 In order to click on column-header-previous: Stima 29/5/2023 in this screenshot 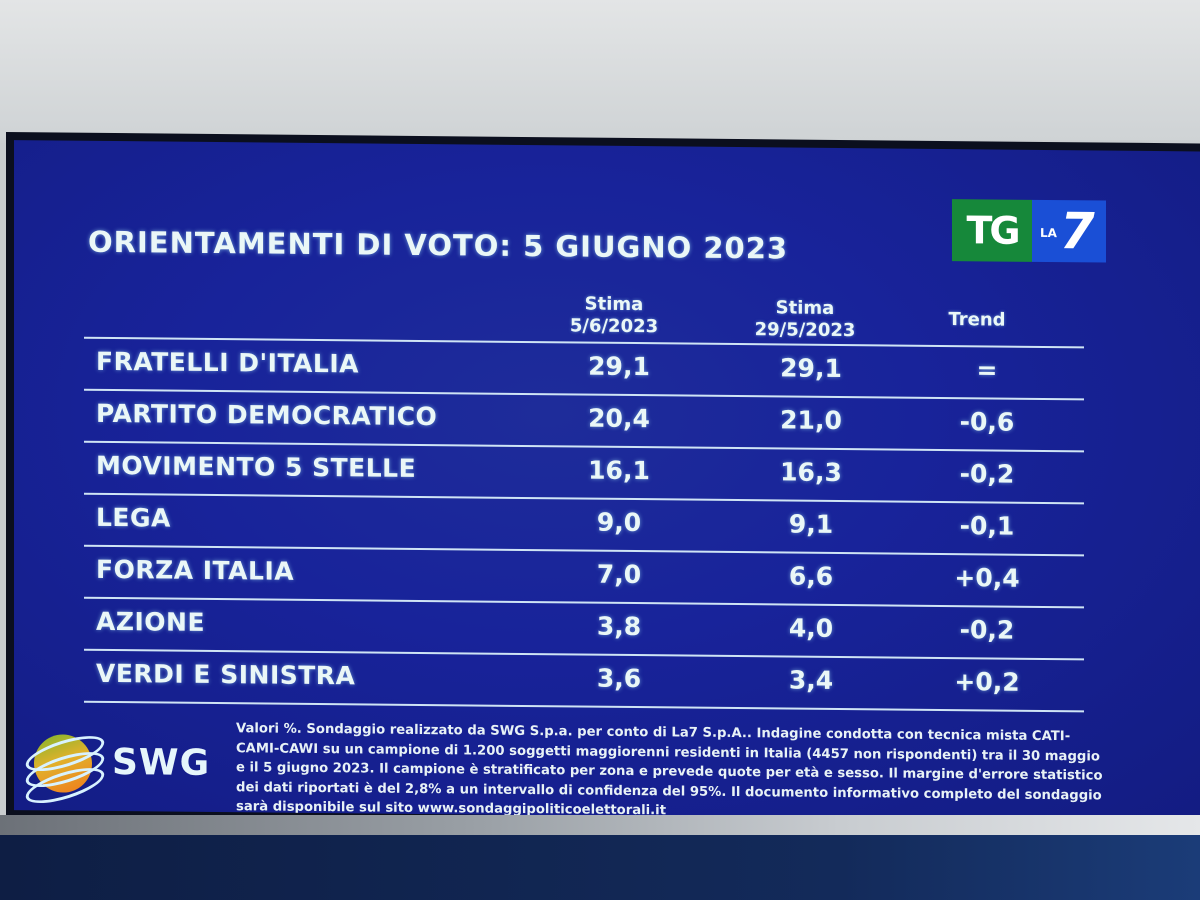, I will do `click(805, 319)`.